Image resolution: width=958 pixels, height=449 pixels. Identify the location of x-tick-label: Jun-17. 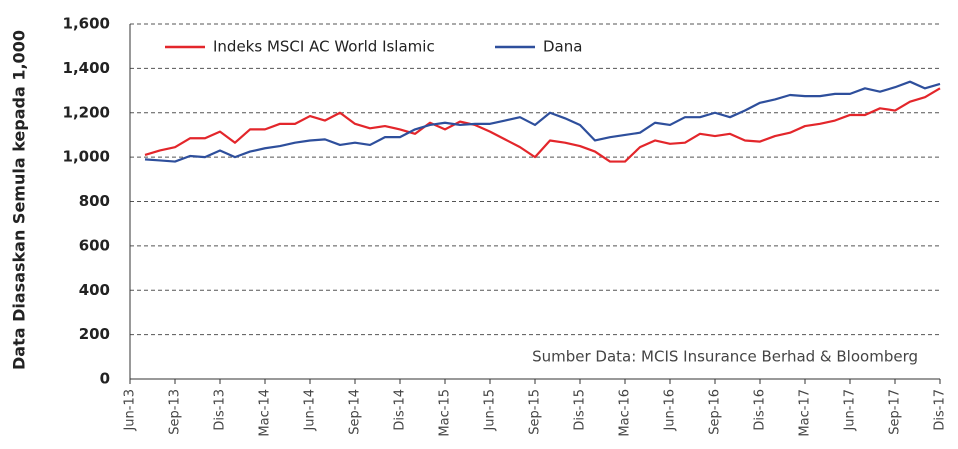
(850, 410).